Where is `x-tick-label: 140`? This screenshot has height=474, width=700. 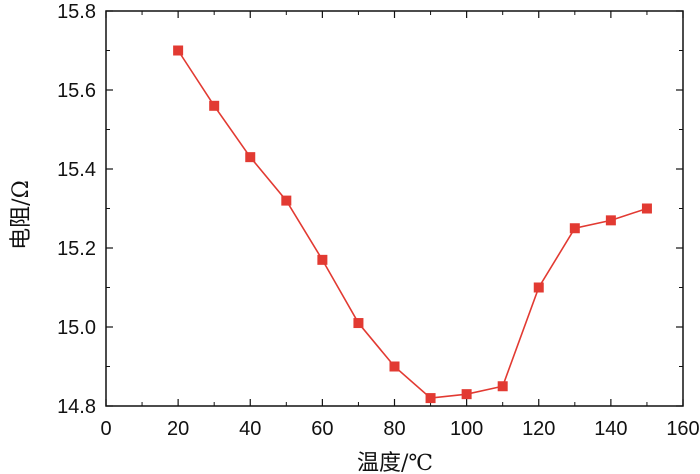
x-tick-label: 140 is located at coordinates (610, 429).